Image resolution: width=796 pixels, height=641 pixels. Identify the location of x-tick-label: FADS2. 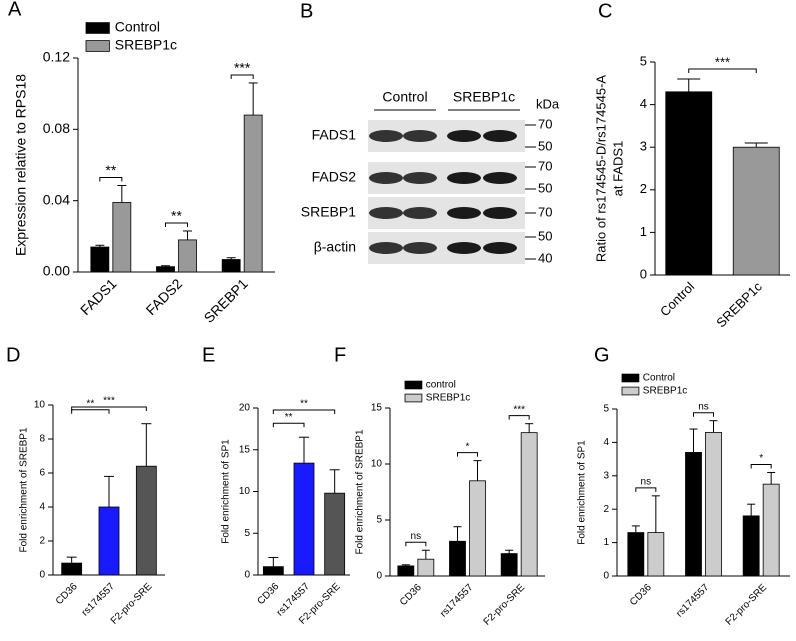
(164, 296).